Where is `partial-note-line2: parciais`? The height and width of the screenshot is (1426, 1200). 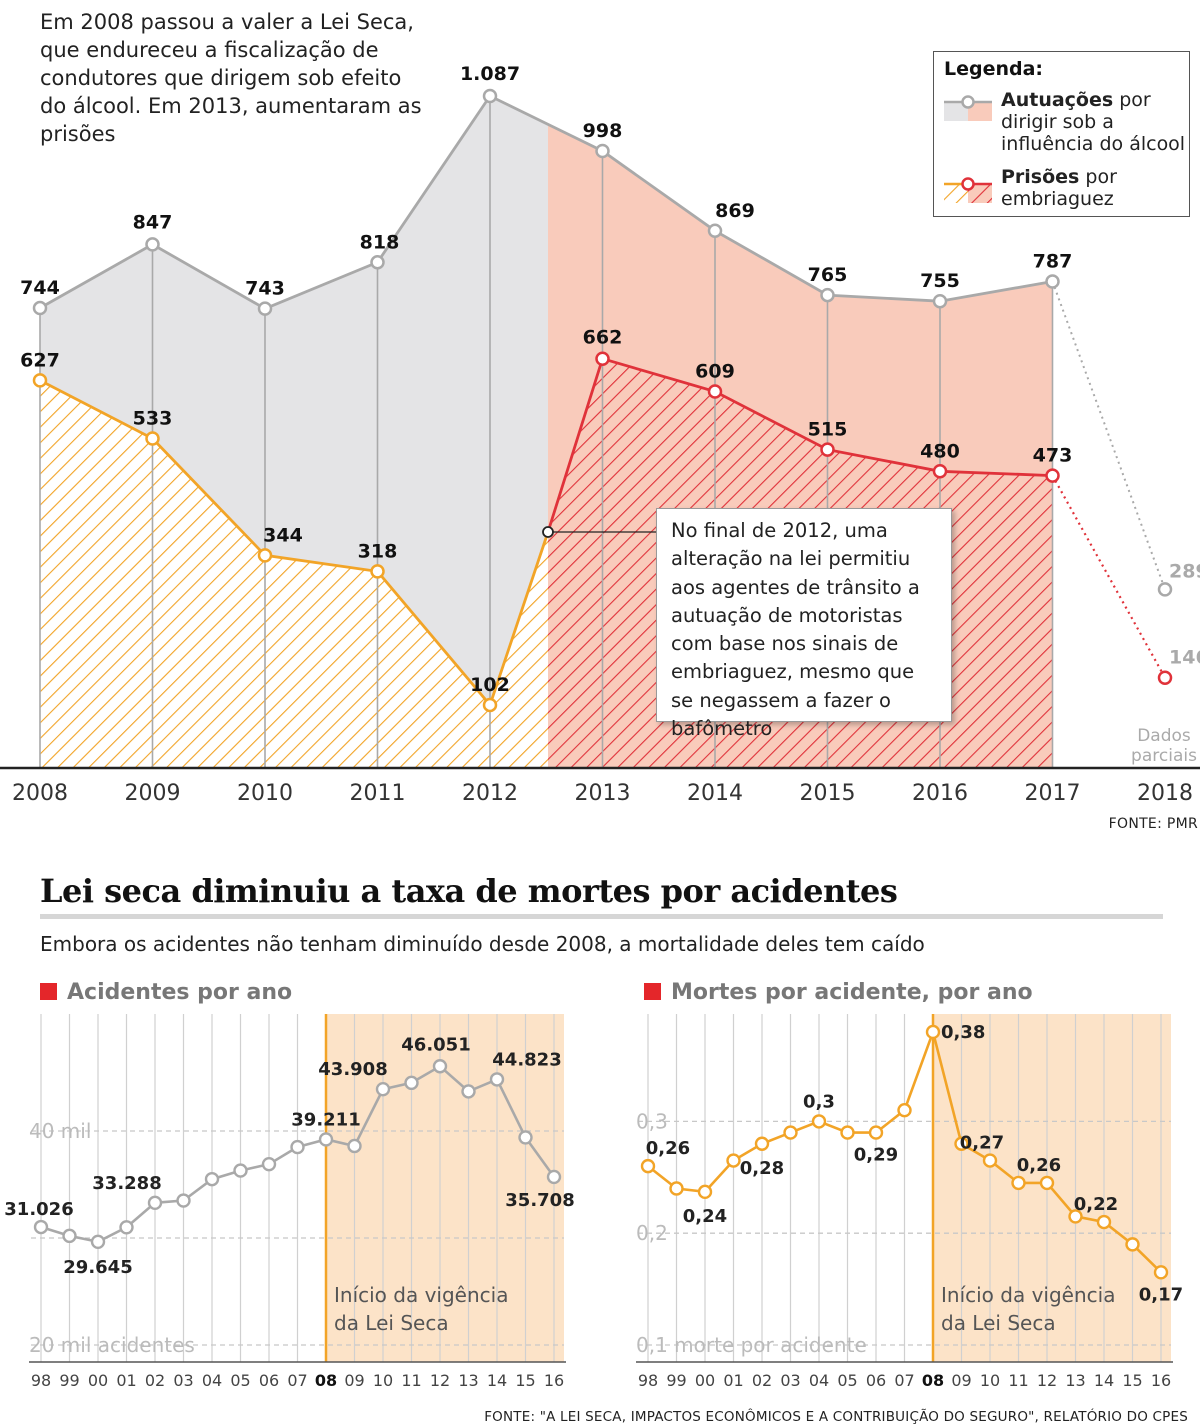
partial-note-line2: parciais is located at coordinates (1164, 756).